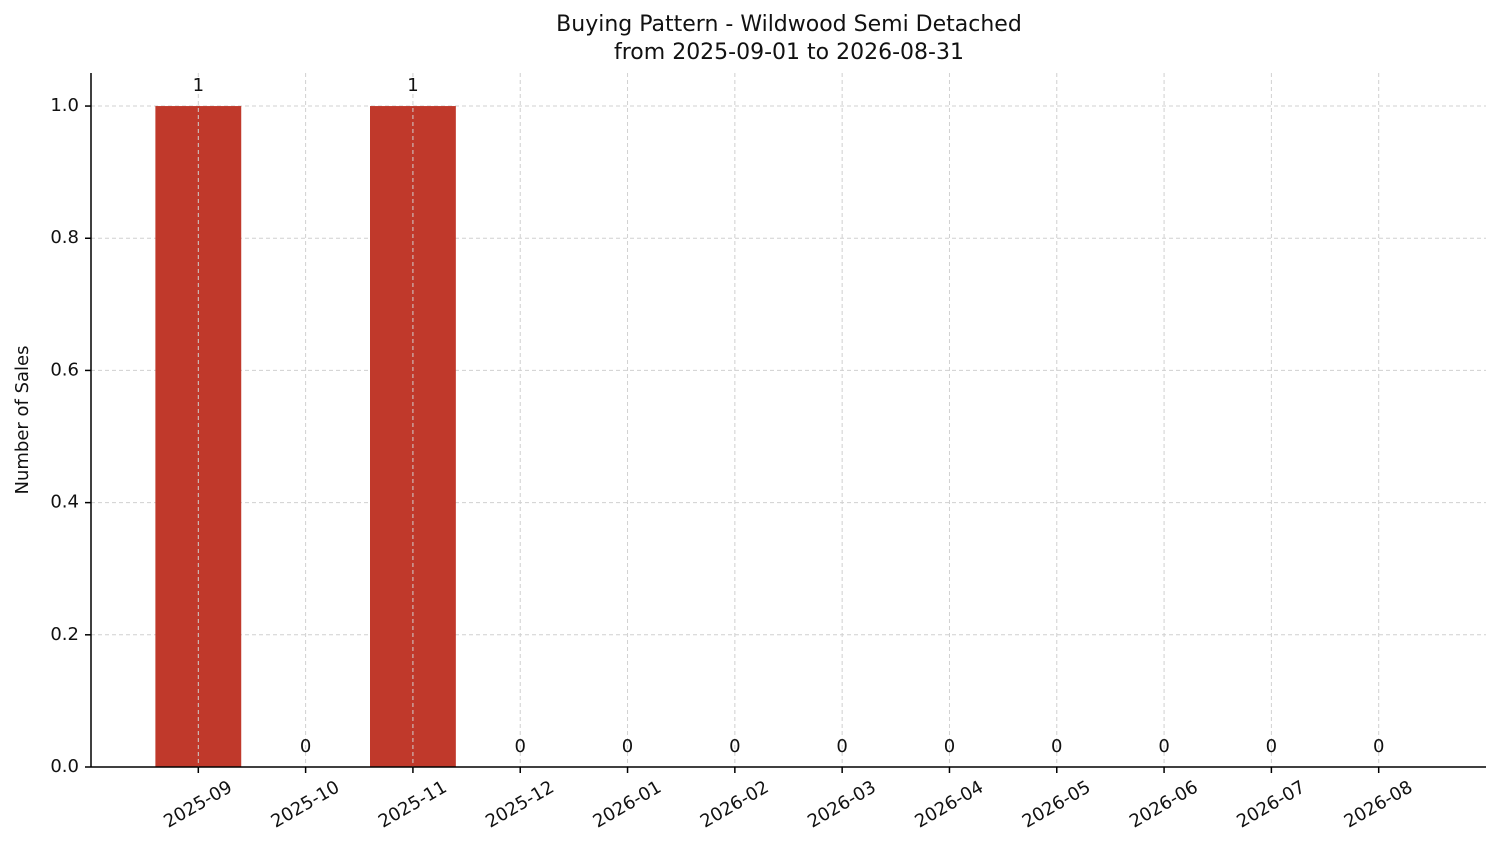  I want to click on x-tick-label: 2026-04, so click(949, 805).